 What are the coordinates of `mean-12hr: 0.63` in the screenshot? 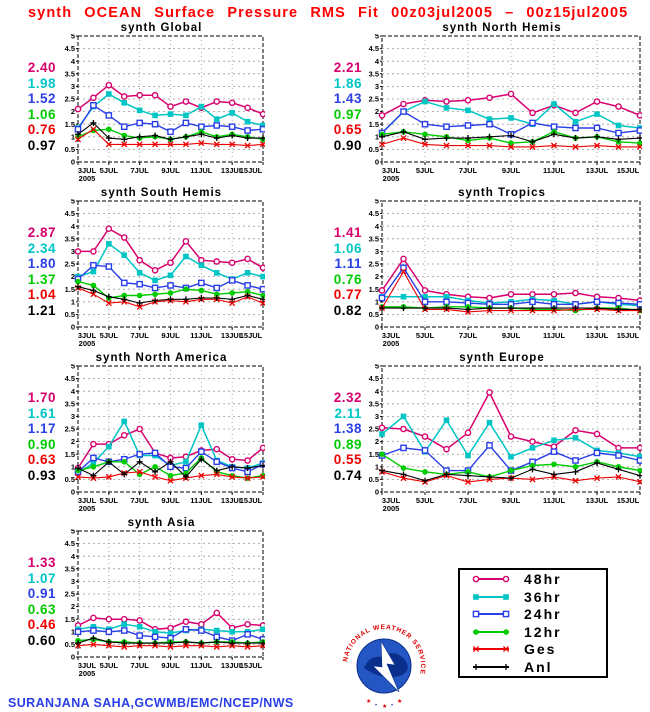 It's located at (41, 609).